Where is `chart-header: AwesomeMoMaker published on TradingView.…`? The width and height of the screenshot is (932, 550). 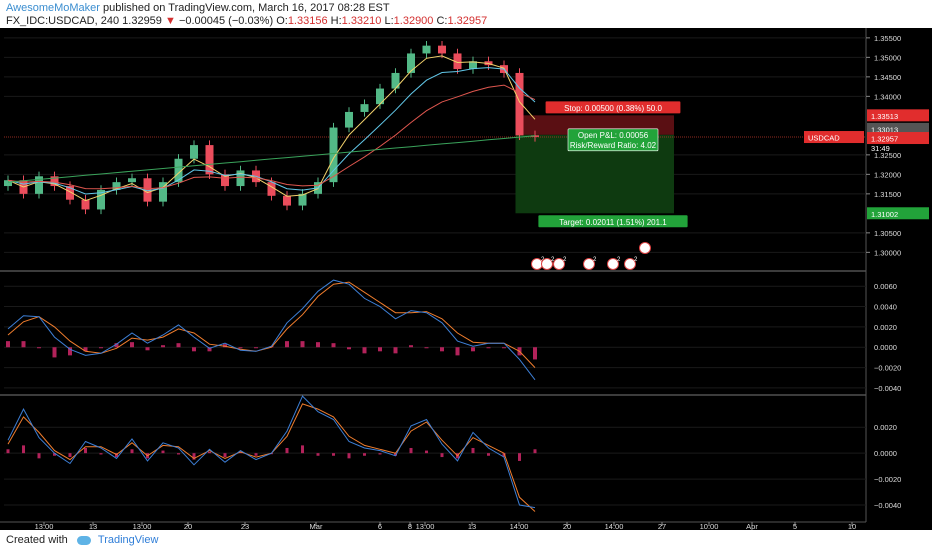
chart-header: AwesomeMoMaker published on TradingView.… is located at coordinates (466, 14).